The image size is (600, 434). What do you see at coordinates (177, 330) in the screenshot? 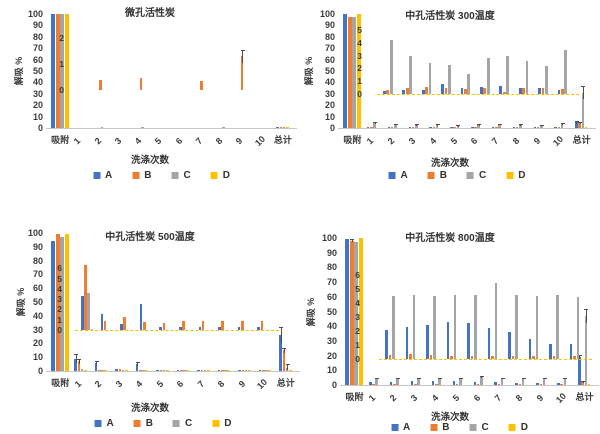
I see `inset-baseline-dashed` at bounding box center [177, 330].